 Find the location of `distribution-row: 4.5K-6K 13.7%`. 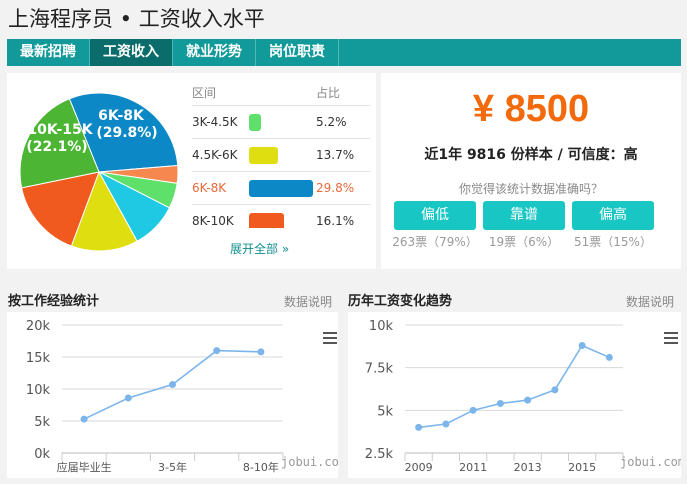

distribution-row: 4.5K-6K 13.7% is located at coordinates (281, 154).